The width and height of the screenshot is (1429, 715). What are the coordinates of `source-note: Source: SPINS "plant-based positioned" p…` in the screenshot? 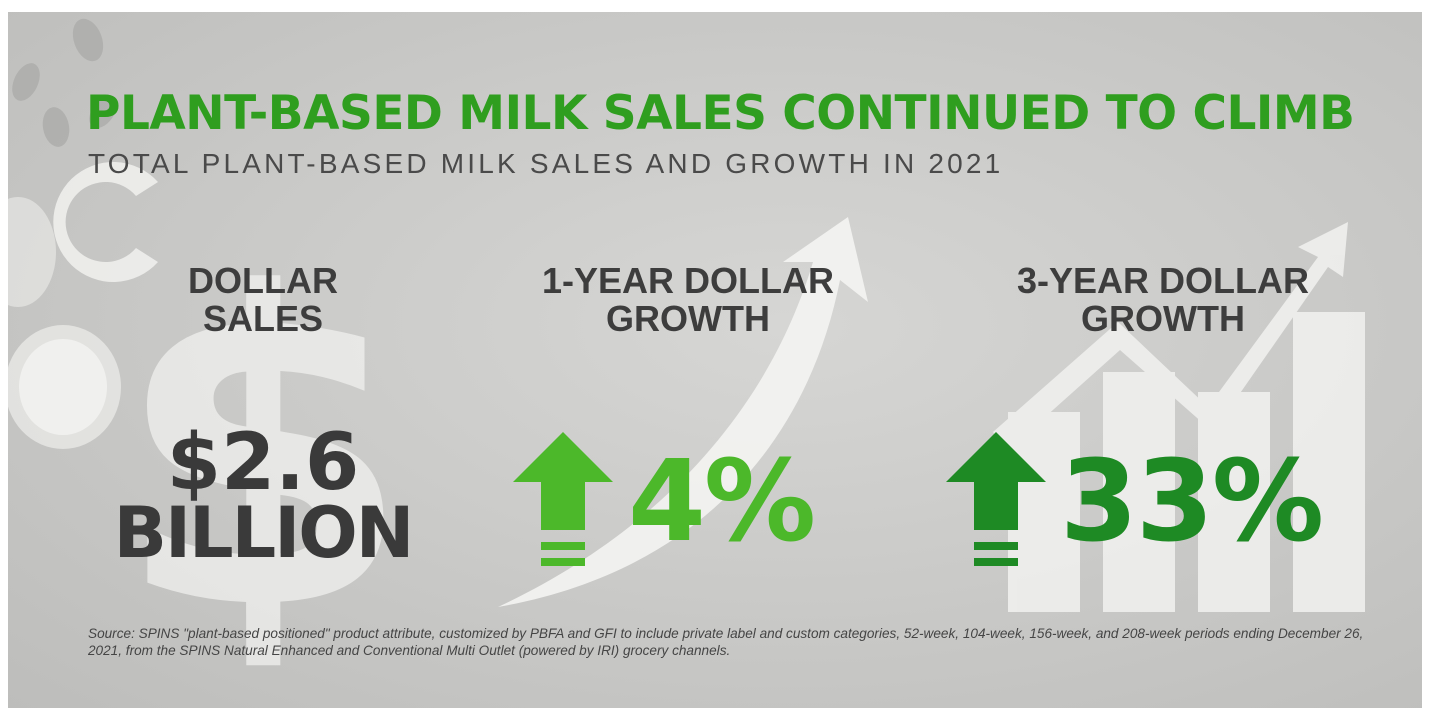 It's located at (726, 642).